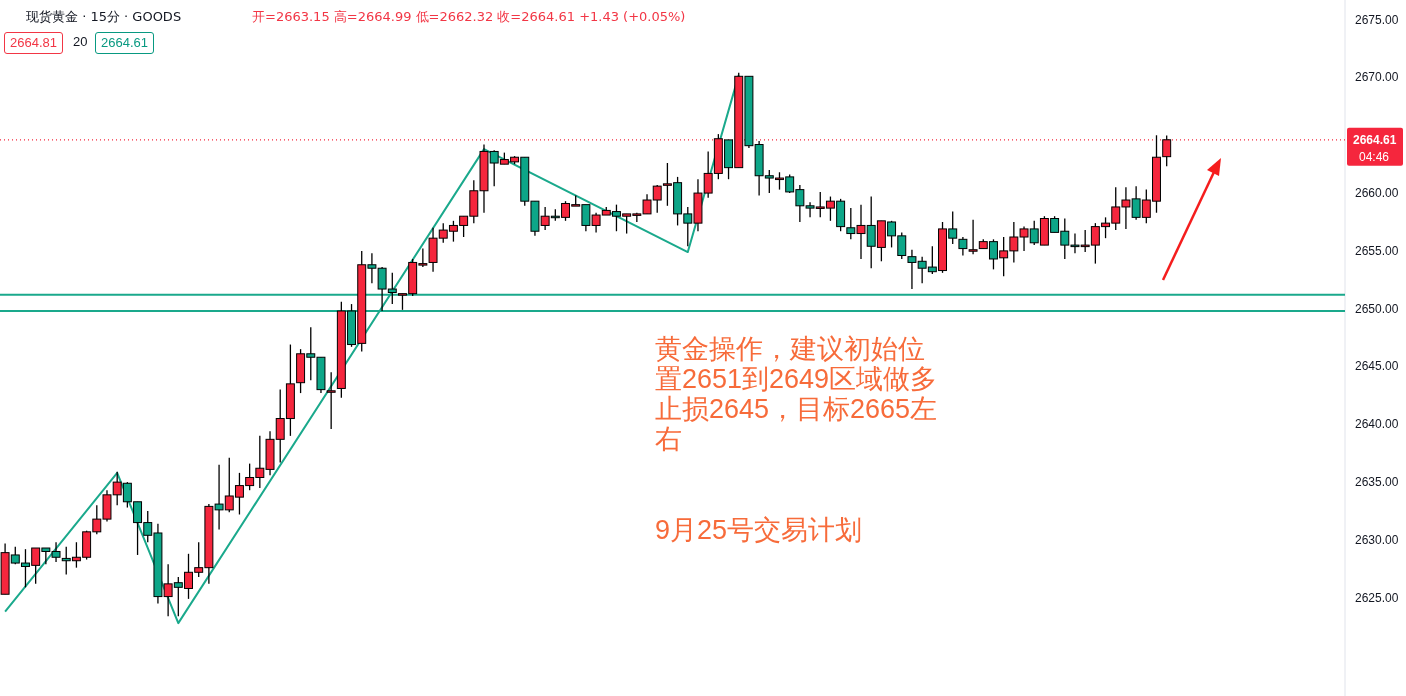  I want to click on y-tick-label: 2655.00, so click(1377, 250).